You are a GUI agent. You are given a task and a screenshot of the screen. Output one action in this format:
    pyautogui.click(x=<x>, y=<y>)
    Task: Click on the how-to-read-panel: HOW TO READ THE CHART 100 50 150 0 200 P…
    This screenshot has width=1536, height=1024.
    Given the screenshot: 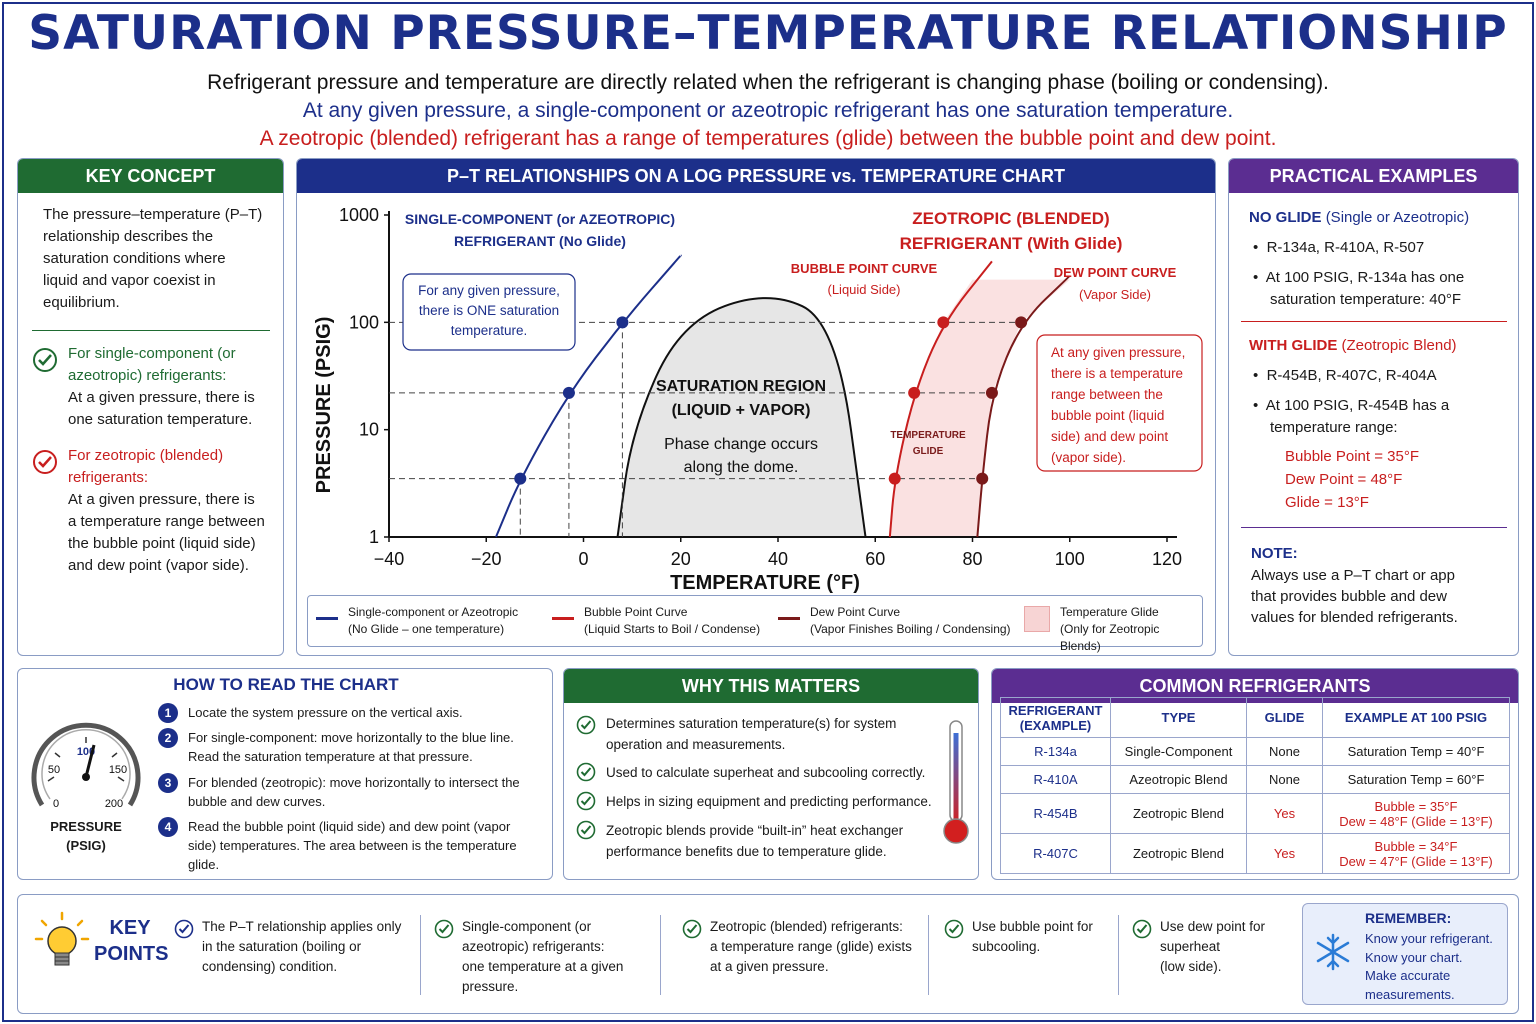 What is the action you would take?
    pyautogui.click(x=285, y=774)
    